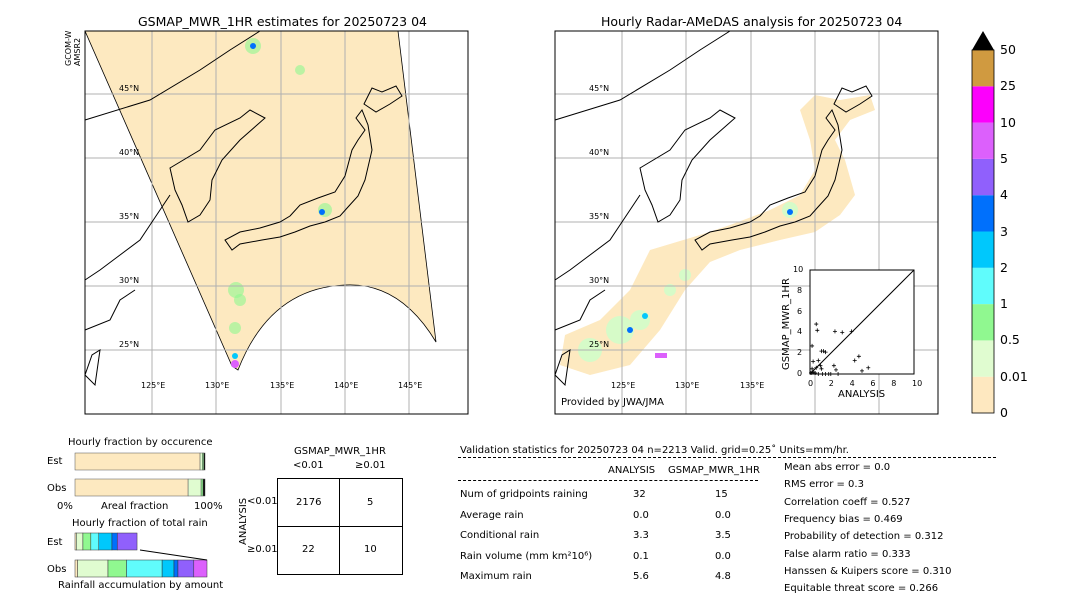 This screenshot has height=612, width=1080. I want to click on scatter-xtick: 8, so click(894, 383).